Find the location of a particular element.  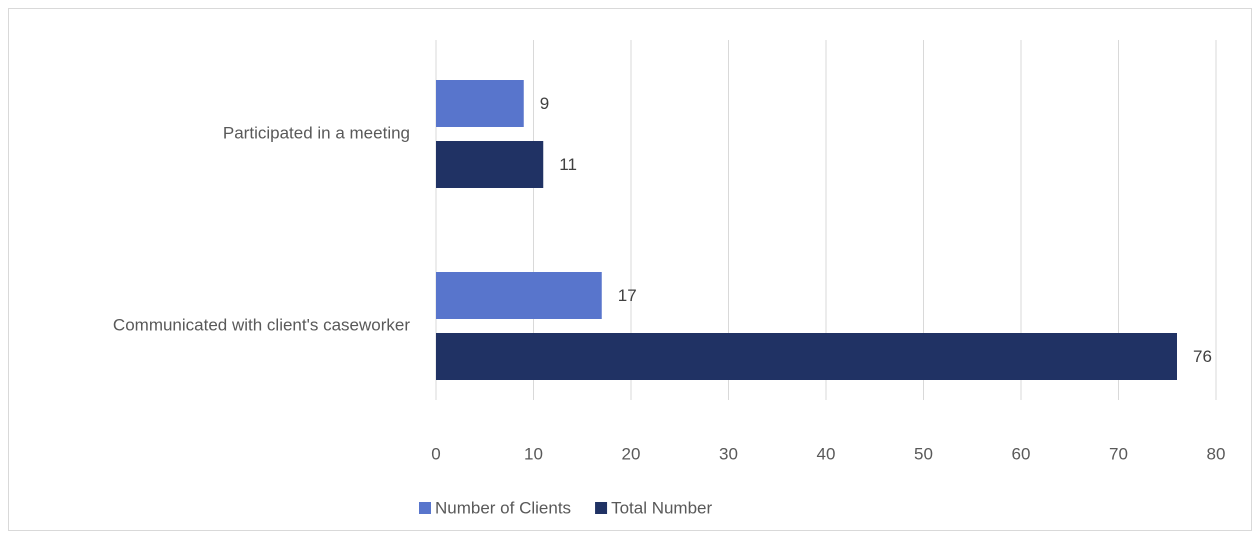

y-tick-label: Communicated with client's caseworker is located at coordinates (261, 324).